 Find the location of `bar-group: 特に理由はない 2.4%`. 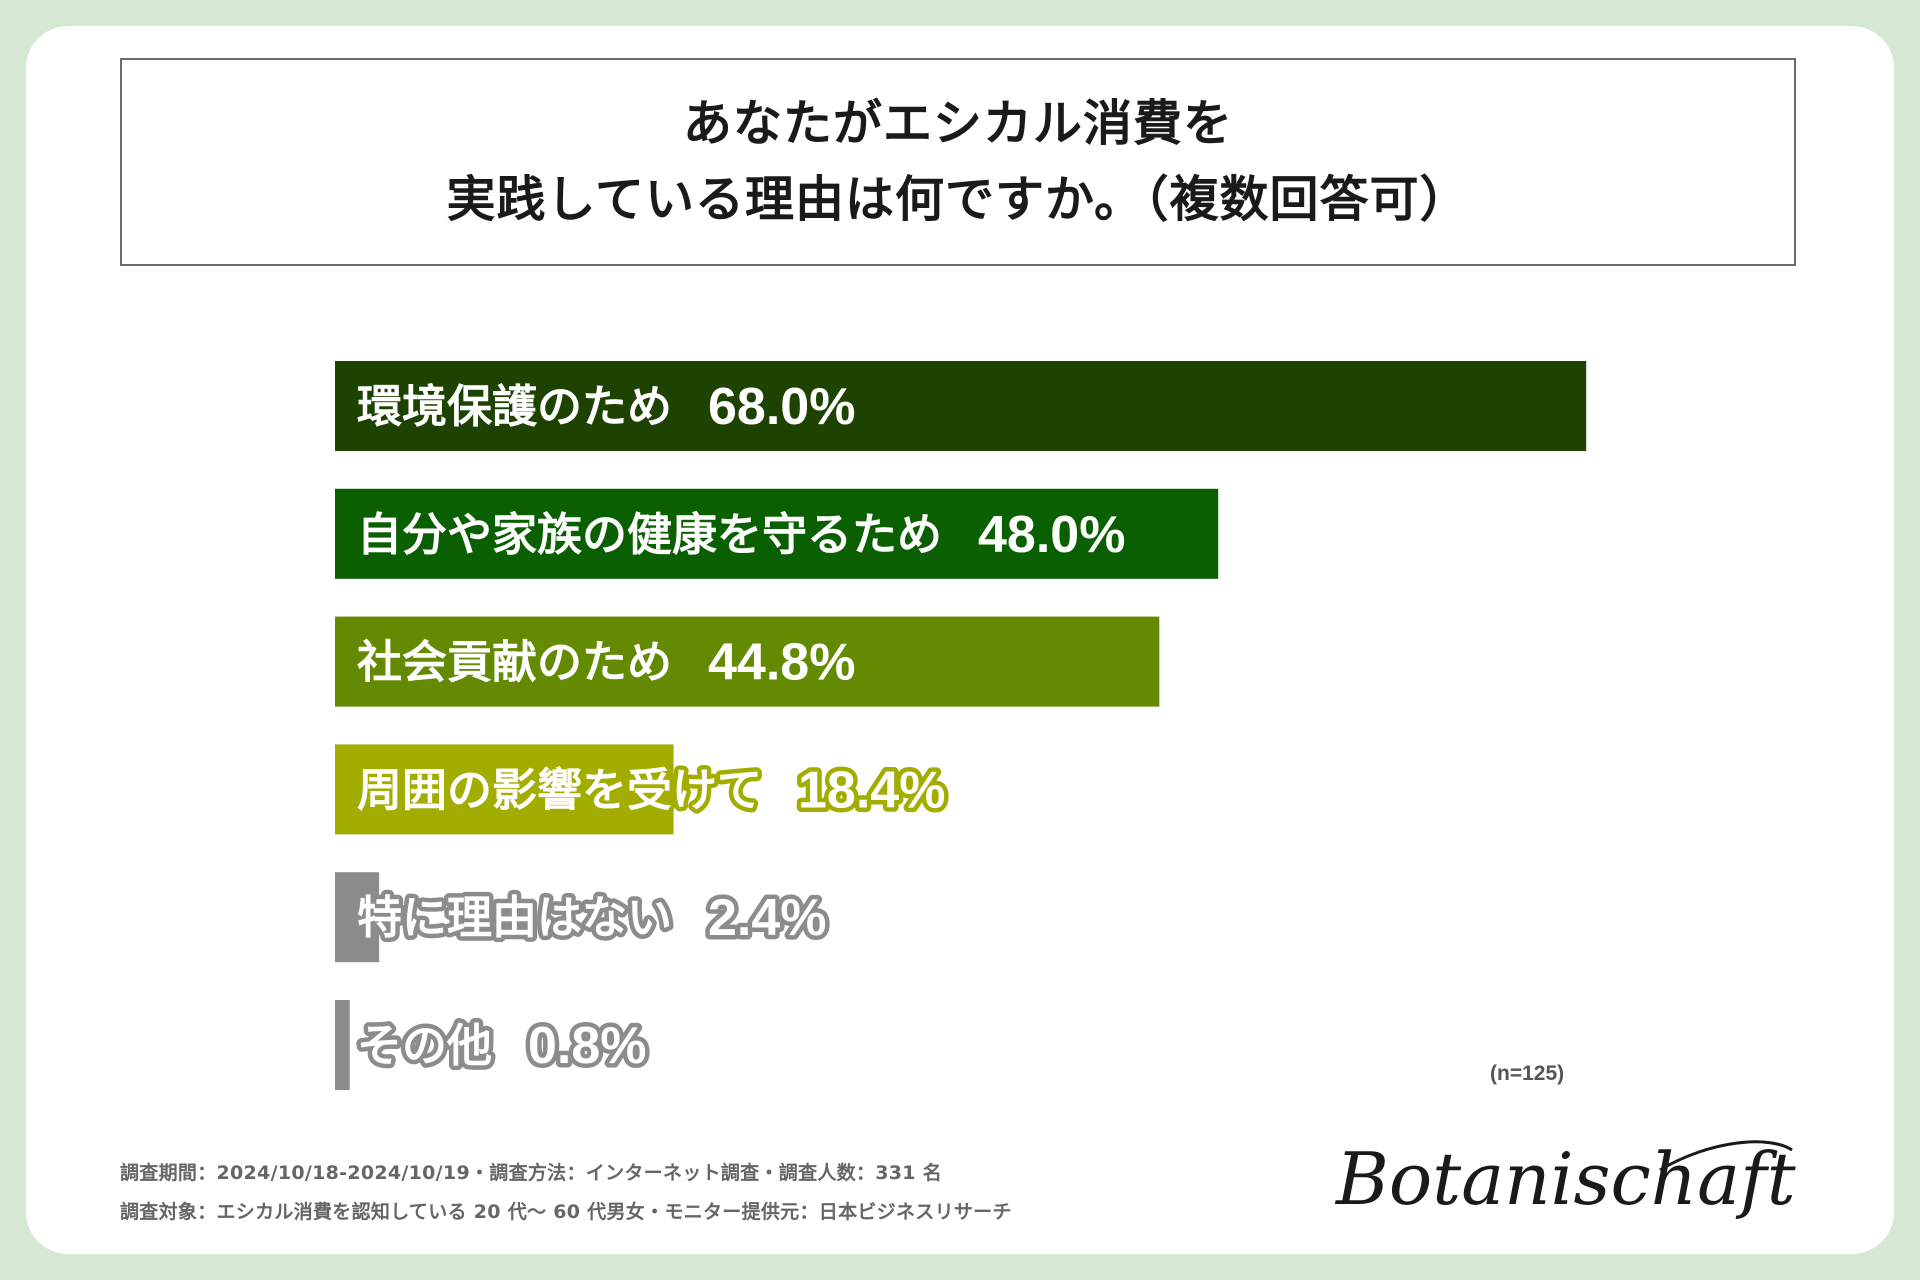

bar-group: 特に理由はない 2.4% is located at coordinates (583, 917).